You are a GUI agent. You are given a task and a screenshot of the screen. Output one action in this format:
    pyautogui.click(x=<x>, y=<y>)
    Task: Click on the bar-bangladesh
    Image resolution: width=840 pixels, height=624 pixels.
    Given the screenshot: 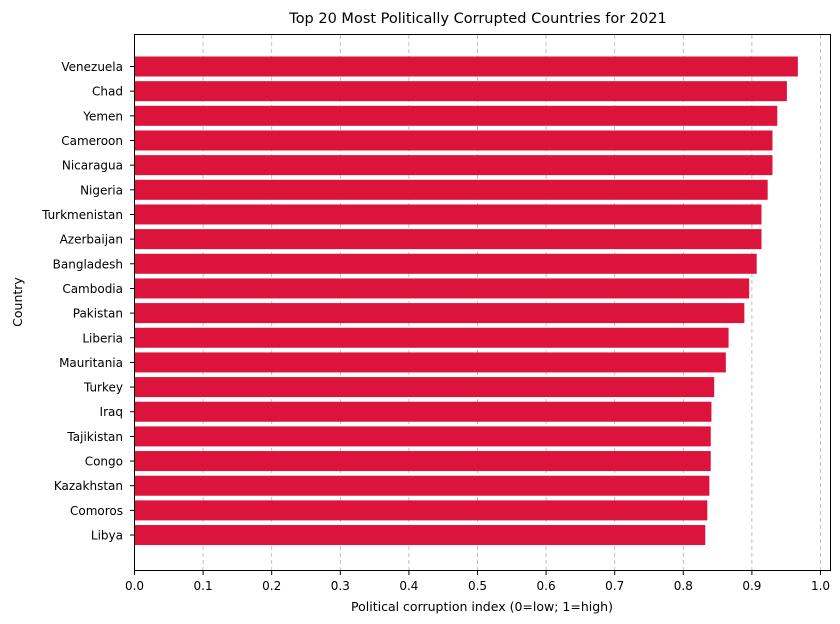 What is the action you would take?
    pyautogui.click(x=445, y=263)
    